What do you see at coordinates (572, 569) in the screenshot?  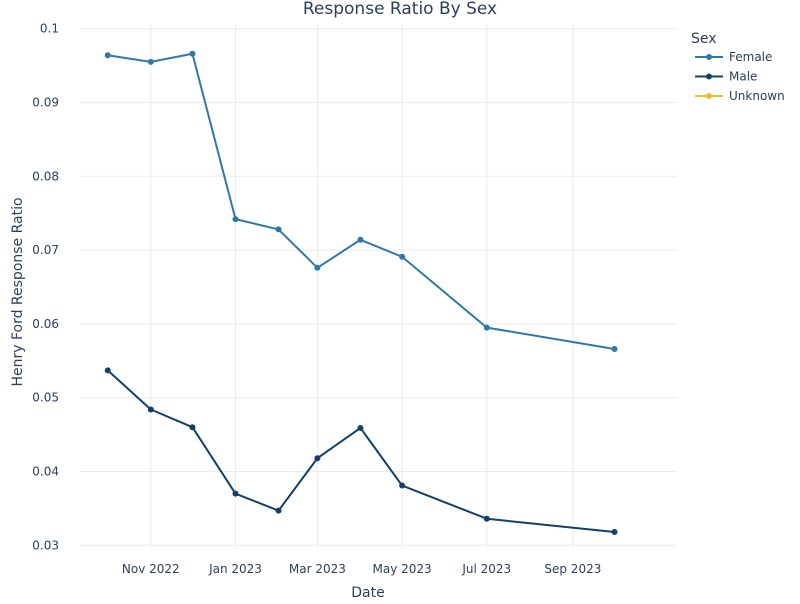 I see `x-tick-label: Sep 2023` at bounding box center [572, 569].